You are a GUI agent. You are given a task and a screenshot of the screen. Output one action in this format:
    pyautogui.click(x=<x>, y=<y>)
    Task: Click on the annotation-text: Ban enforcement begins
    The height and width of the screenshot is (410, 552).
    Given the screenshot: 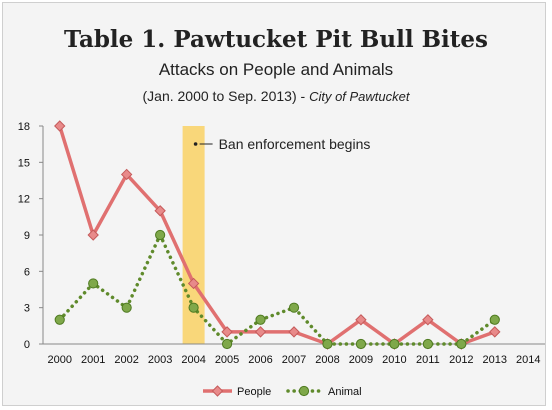 What is the action you would take?
    pyautogui.click(x=295, y=144)
    